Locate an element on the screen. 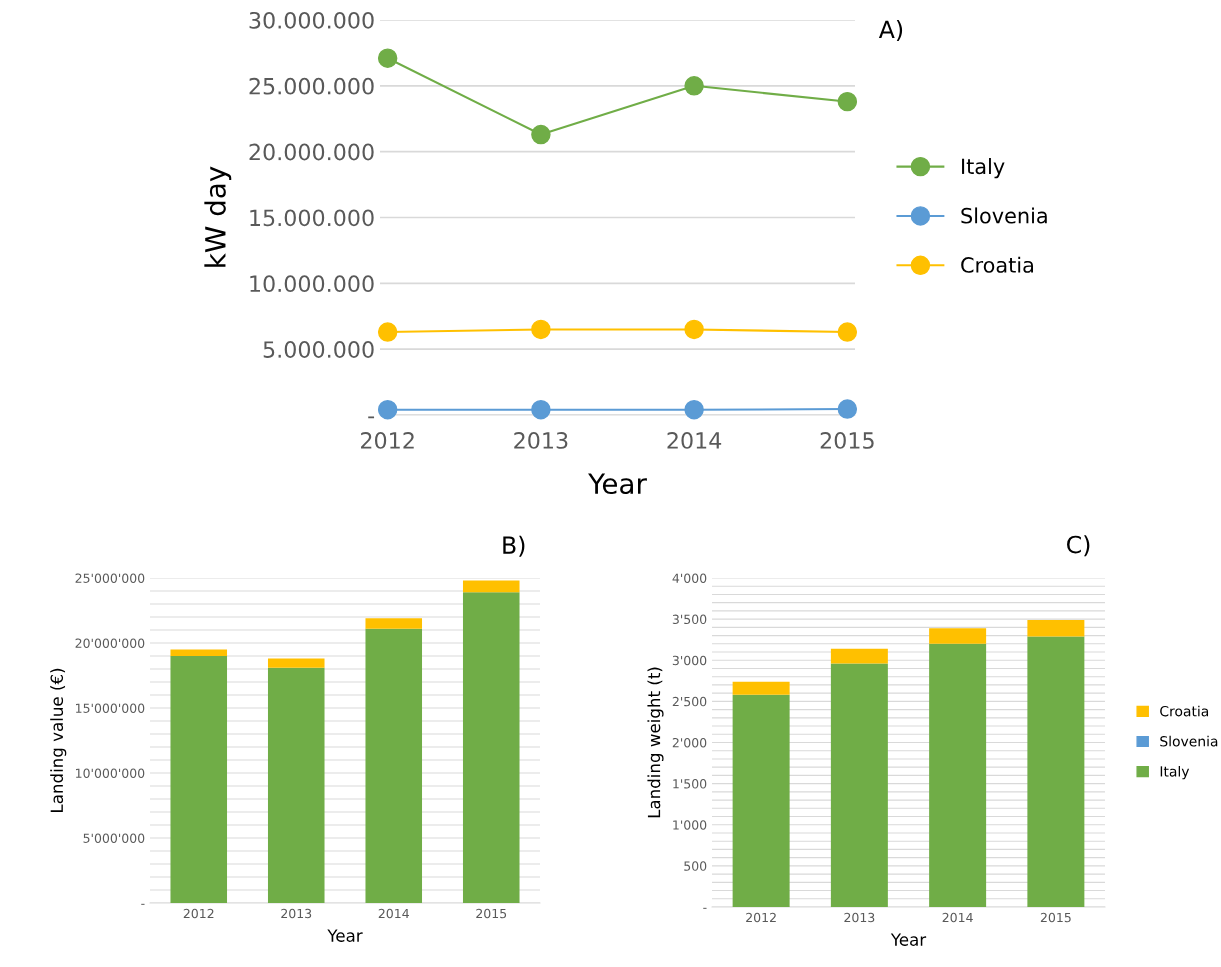  y-tick-label: 25'000'000 is located at coordinates (110, 578).